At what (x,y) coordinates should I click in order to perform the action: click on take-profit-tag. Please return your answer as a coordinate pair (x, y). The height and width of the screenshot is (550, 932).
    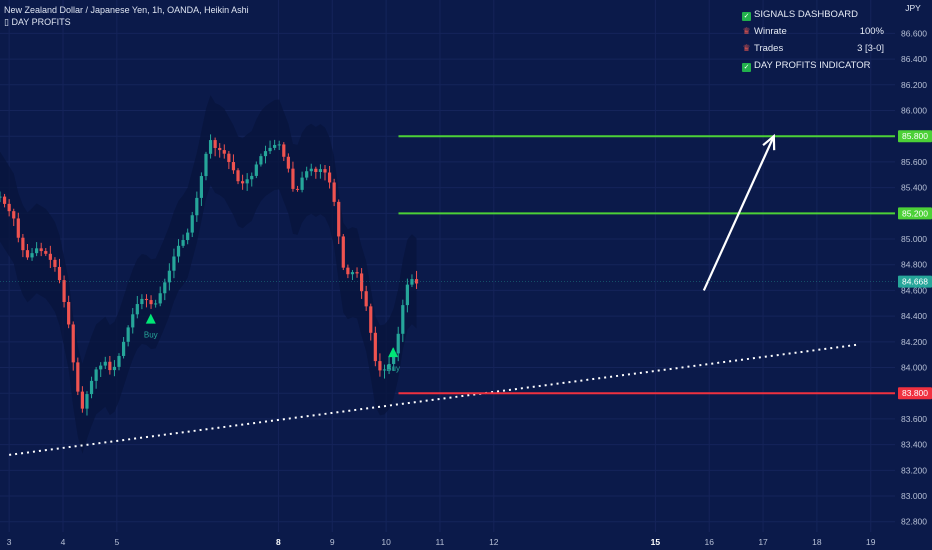
    Looking at the image, I should click on (915, 213).